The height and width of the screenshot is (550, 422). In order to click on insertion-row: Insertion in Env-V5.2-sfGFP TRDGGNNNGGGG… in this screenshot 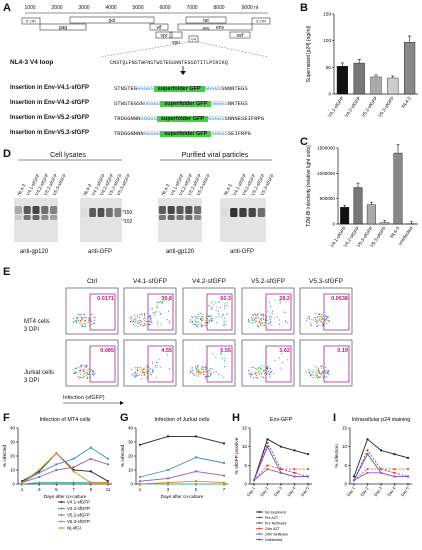, I will do `click(155, 122)`.